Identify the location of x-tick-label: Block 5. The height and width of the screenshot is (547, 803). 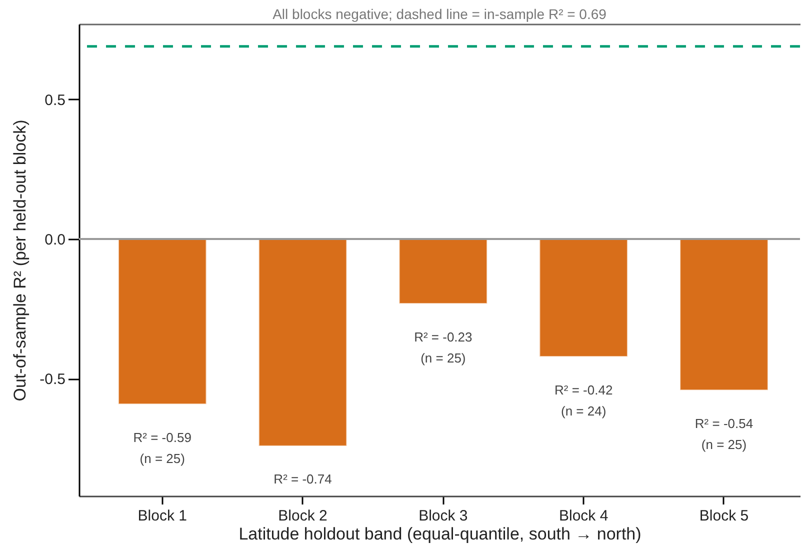
(724, 516).